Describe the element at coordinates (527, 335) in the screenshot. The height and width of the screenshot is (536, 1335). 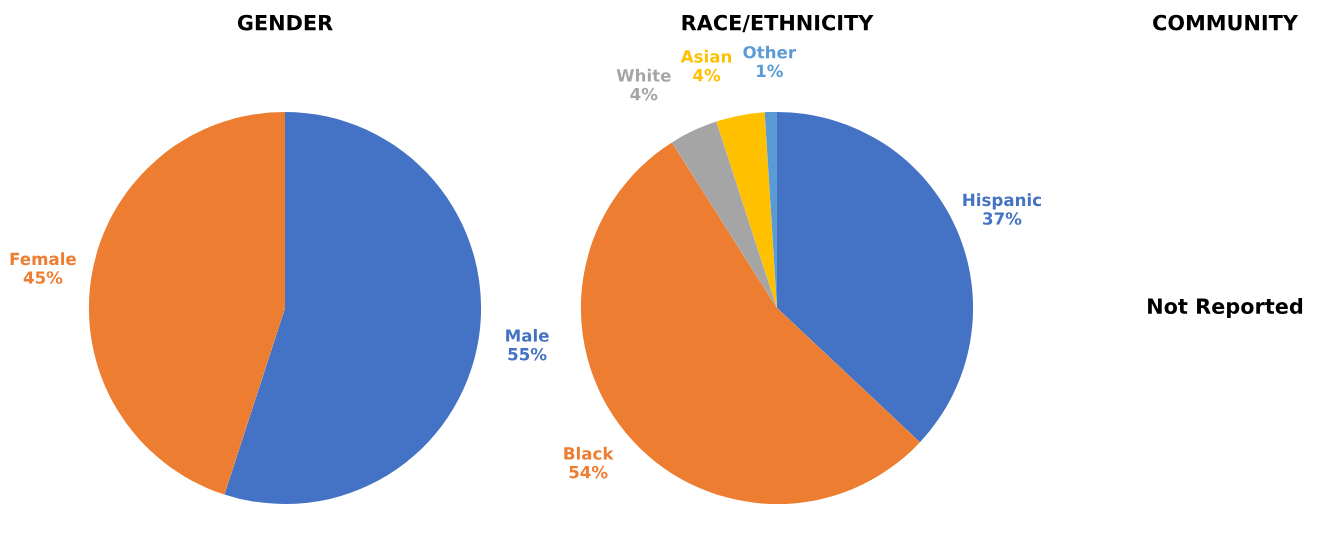
I see `slice-label: Male` at that location.